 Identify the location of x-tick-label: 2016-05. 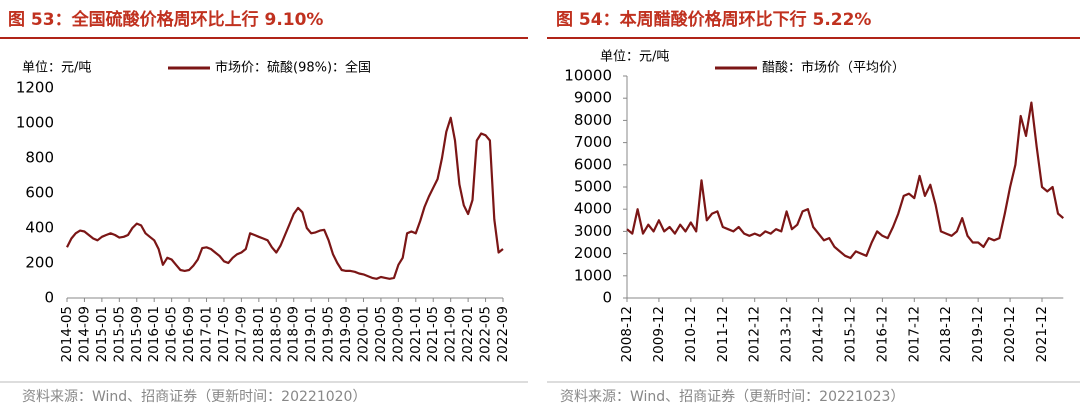
(172, 334).